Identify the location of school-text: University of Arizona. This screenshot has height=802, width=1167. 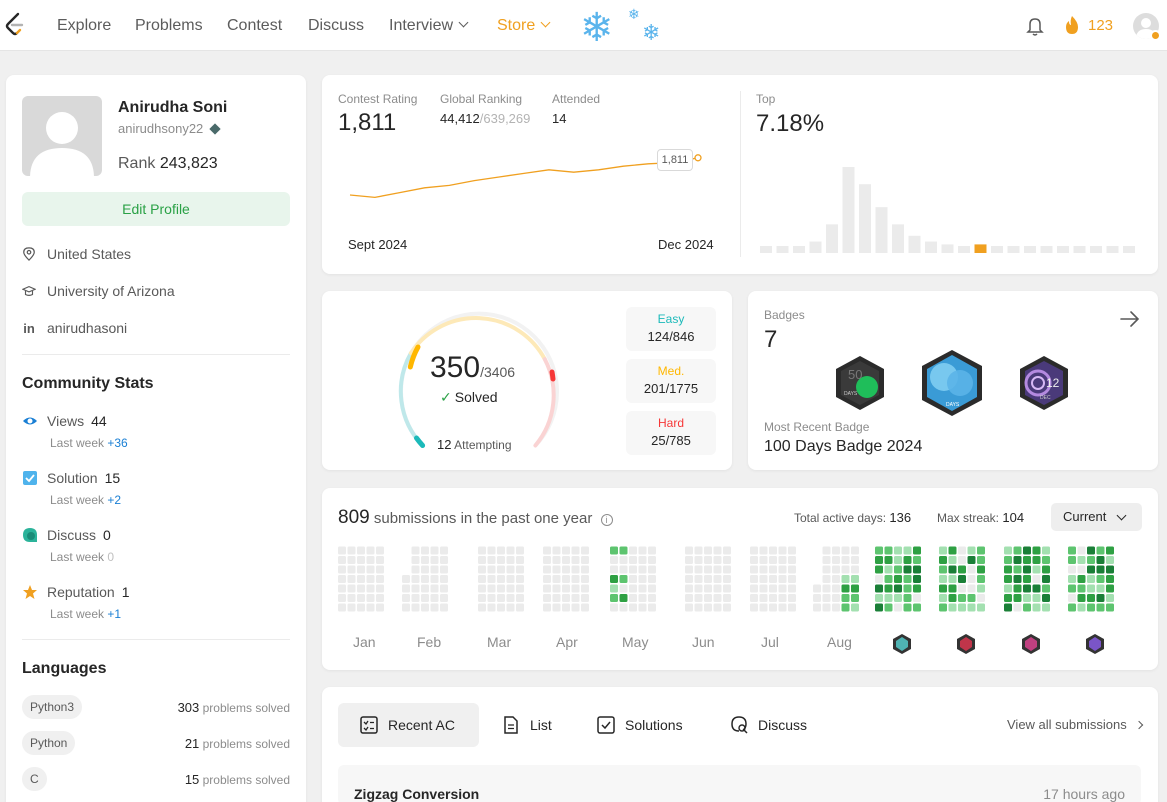
(111, 291).